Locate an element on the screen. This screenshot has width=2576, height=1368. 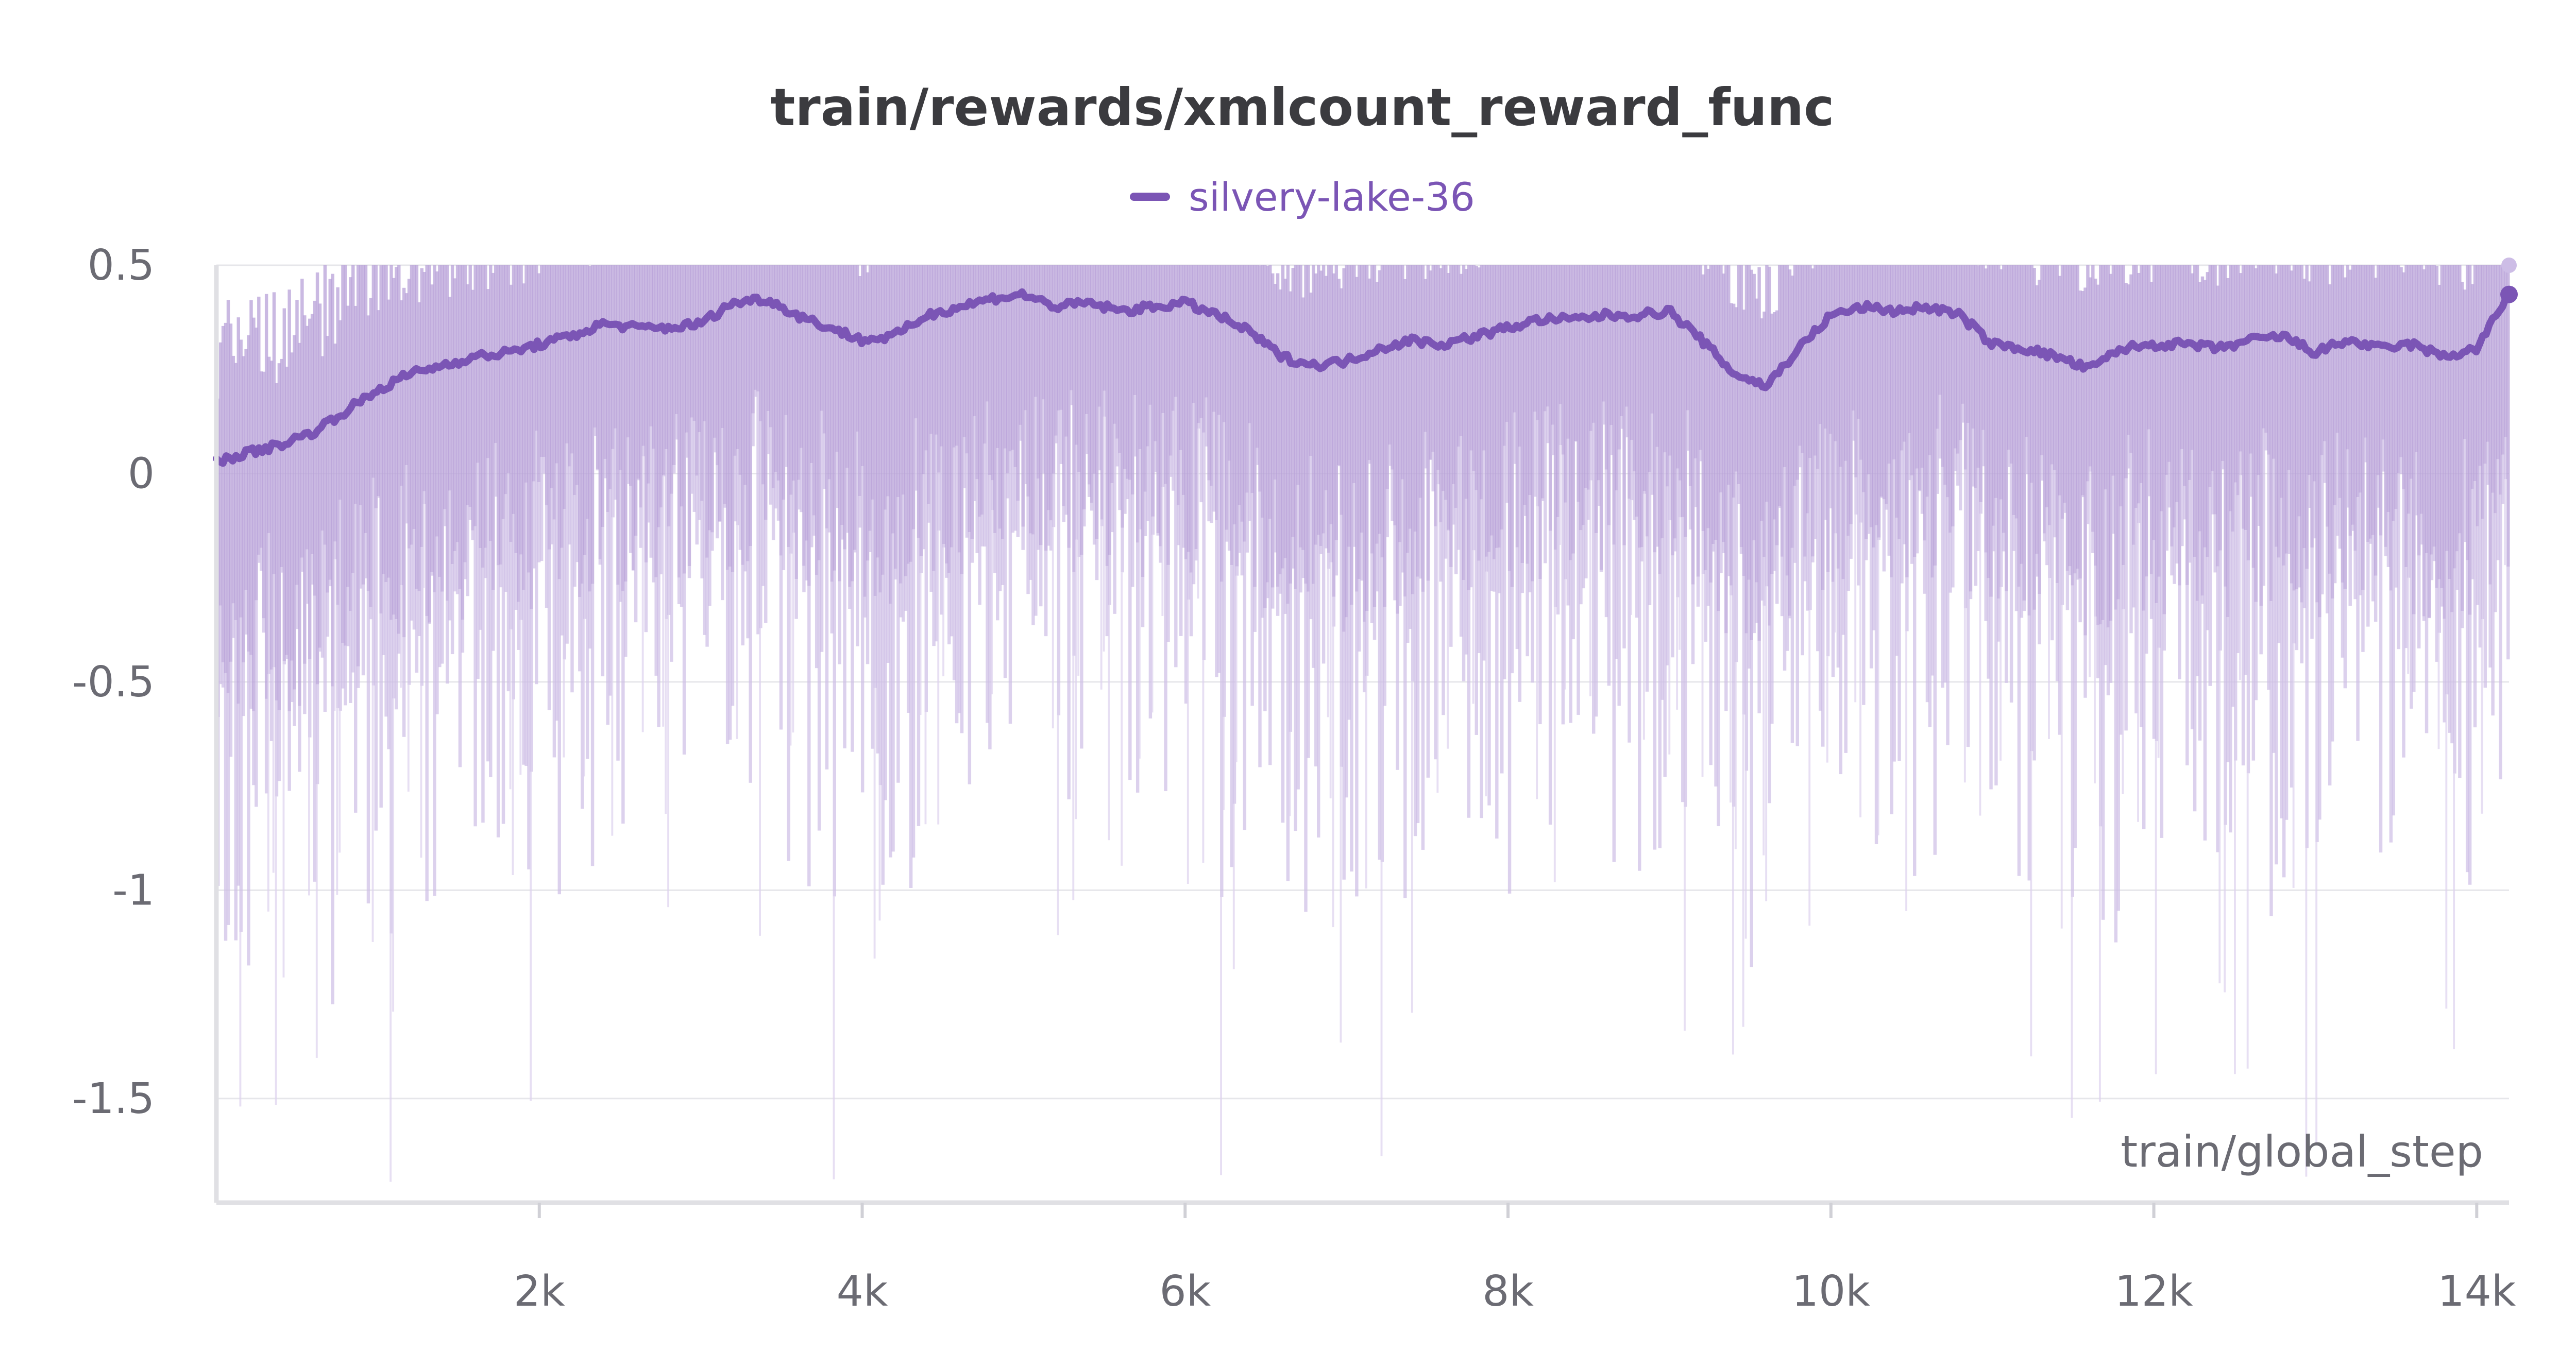
x-axis-label: train/global_step is located at coordinates (2302, 1151).